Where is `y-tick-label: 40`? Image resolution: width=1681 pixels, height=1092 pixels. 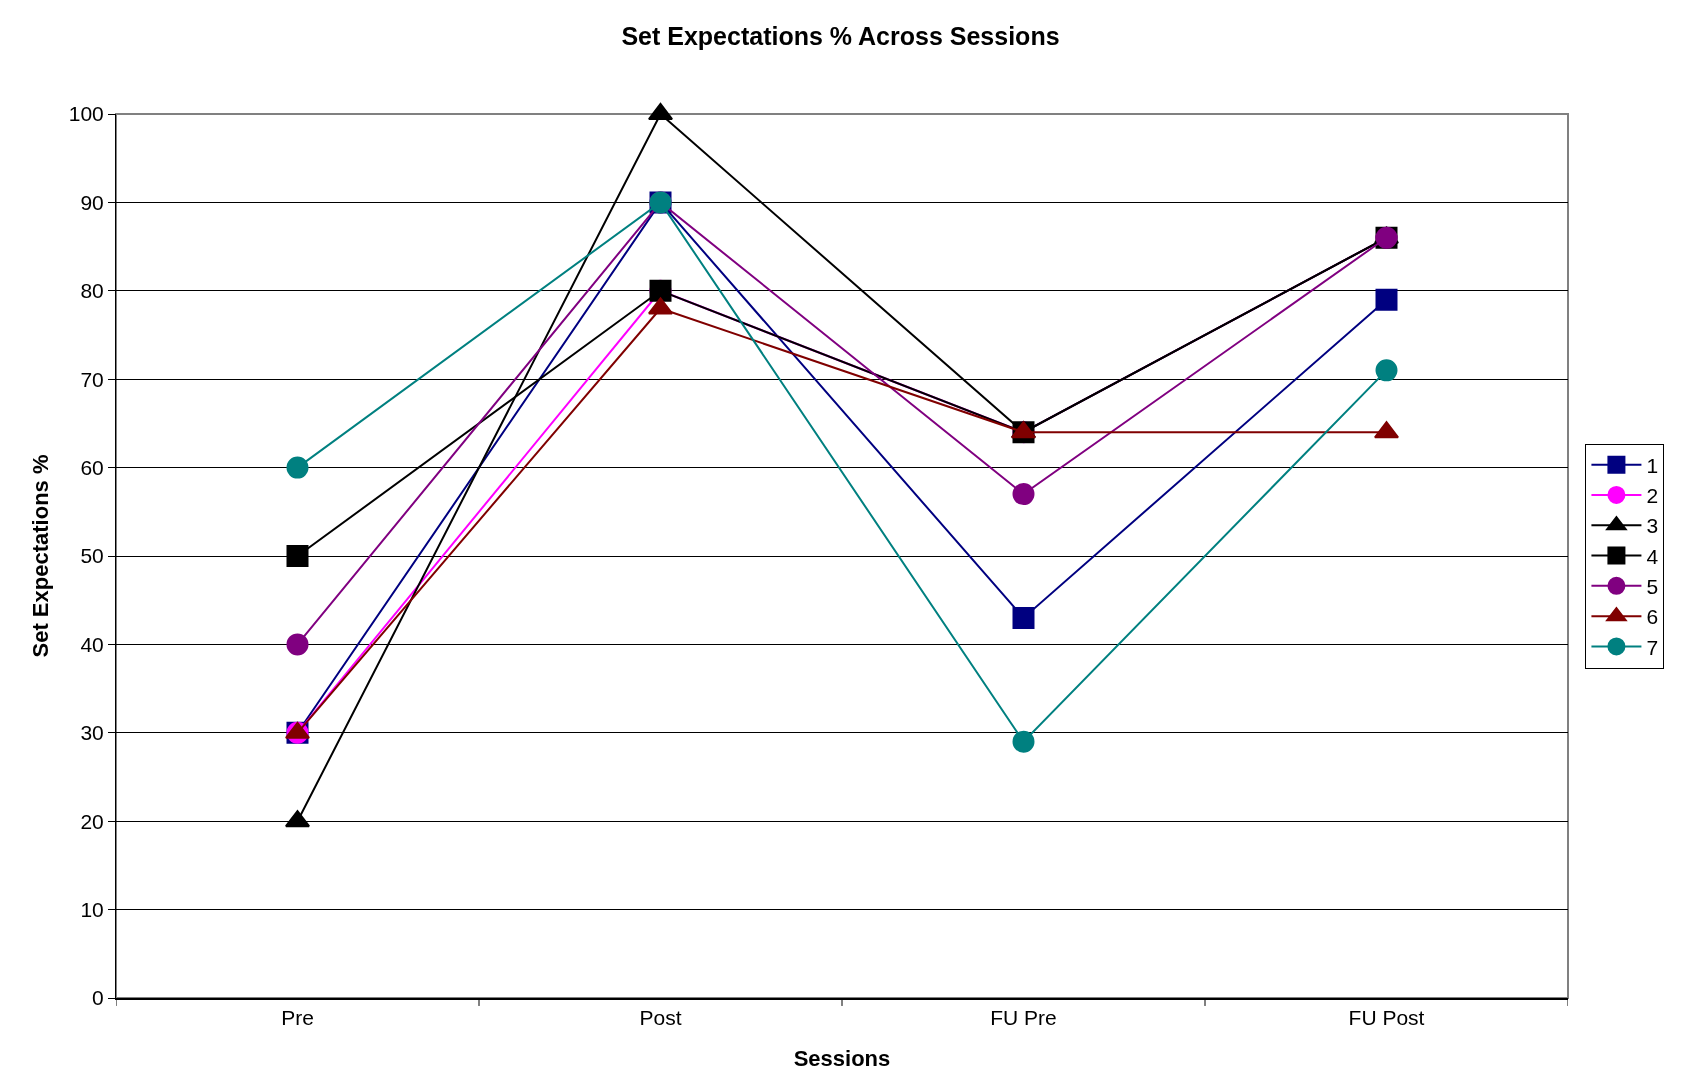 y-tick-label: 40 is located at coordinates (92, 644).